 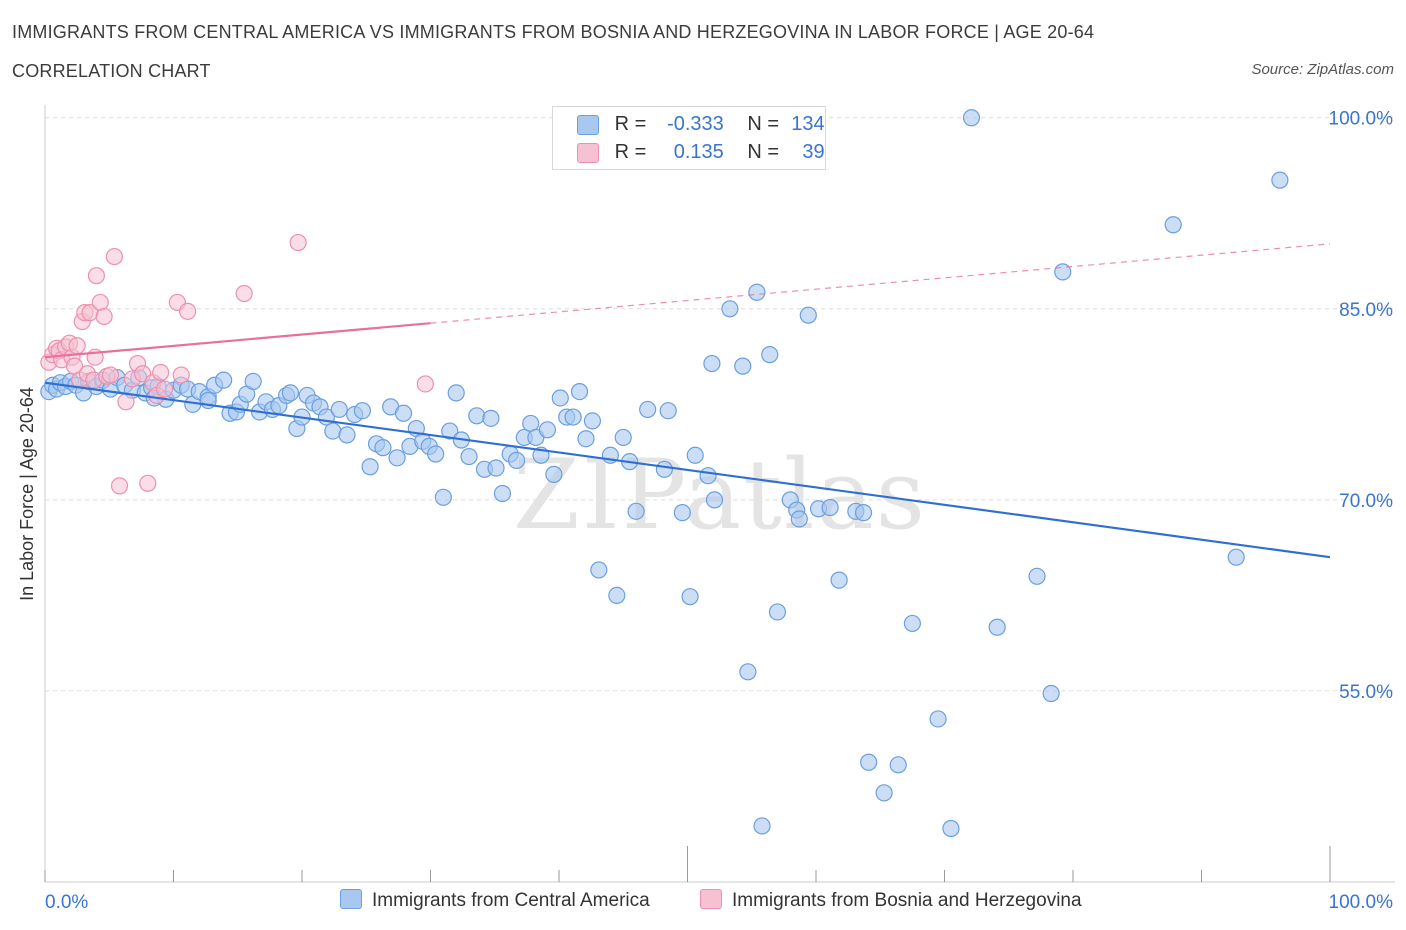 I want to click on y-tick-label: 85.0%, so click(x=1366, y=310).